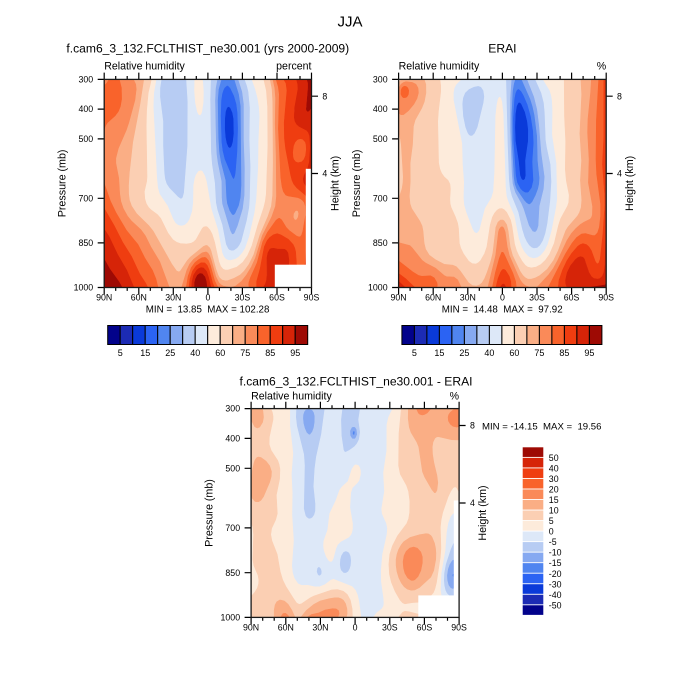 This screenshot has height=700, width=700. I want to click on svg-text: 10, so click(554, 511).